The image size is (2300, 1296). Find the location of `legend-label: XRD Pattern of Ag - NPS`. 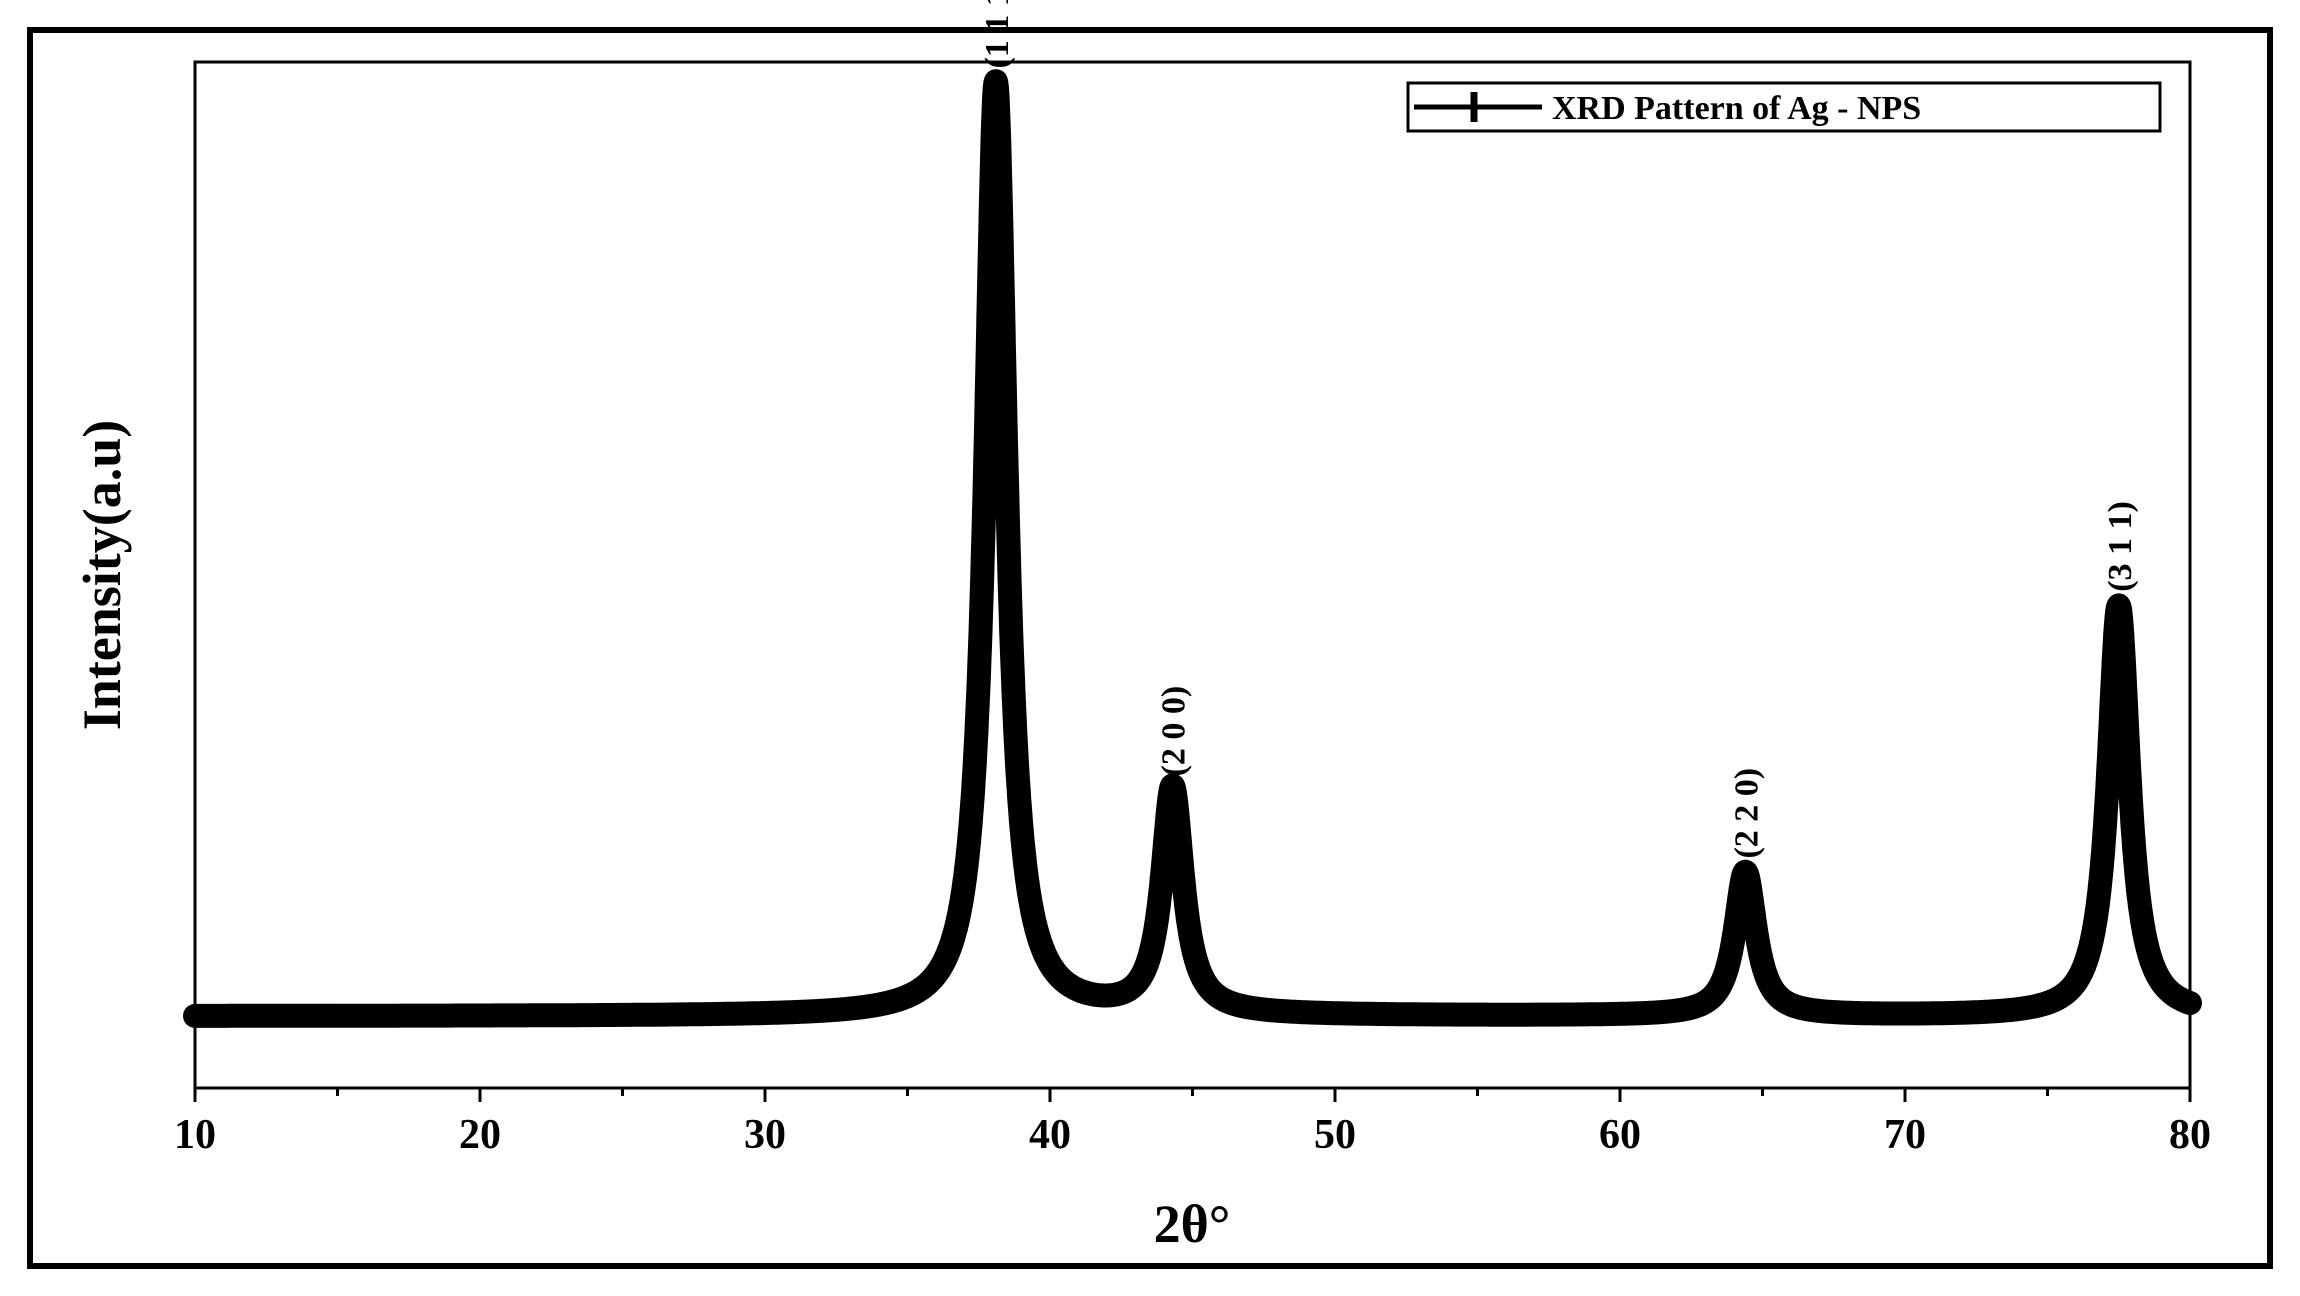

legend-label: XRD Pattern of Ag - NPS is located at coordinates (1736, 108).